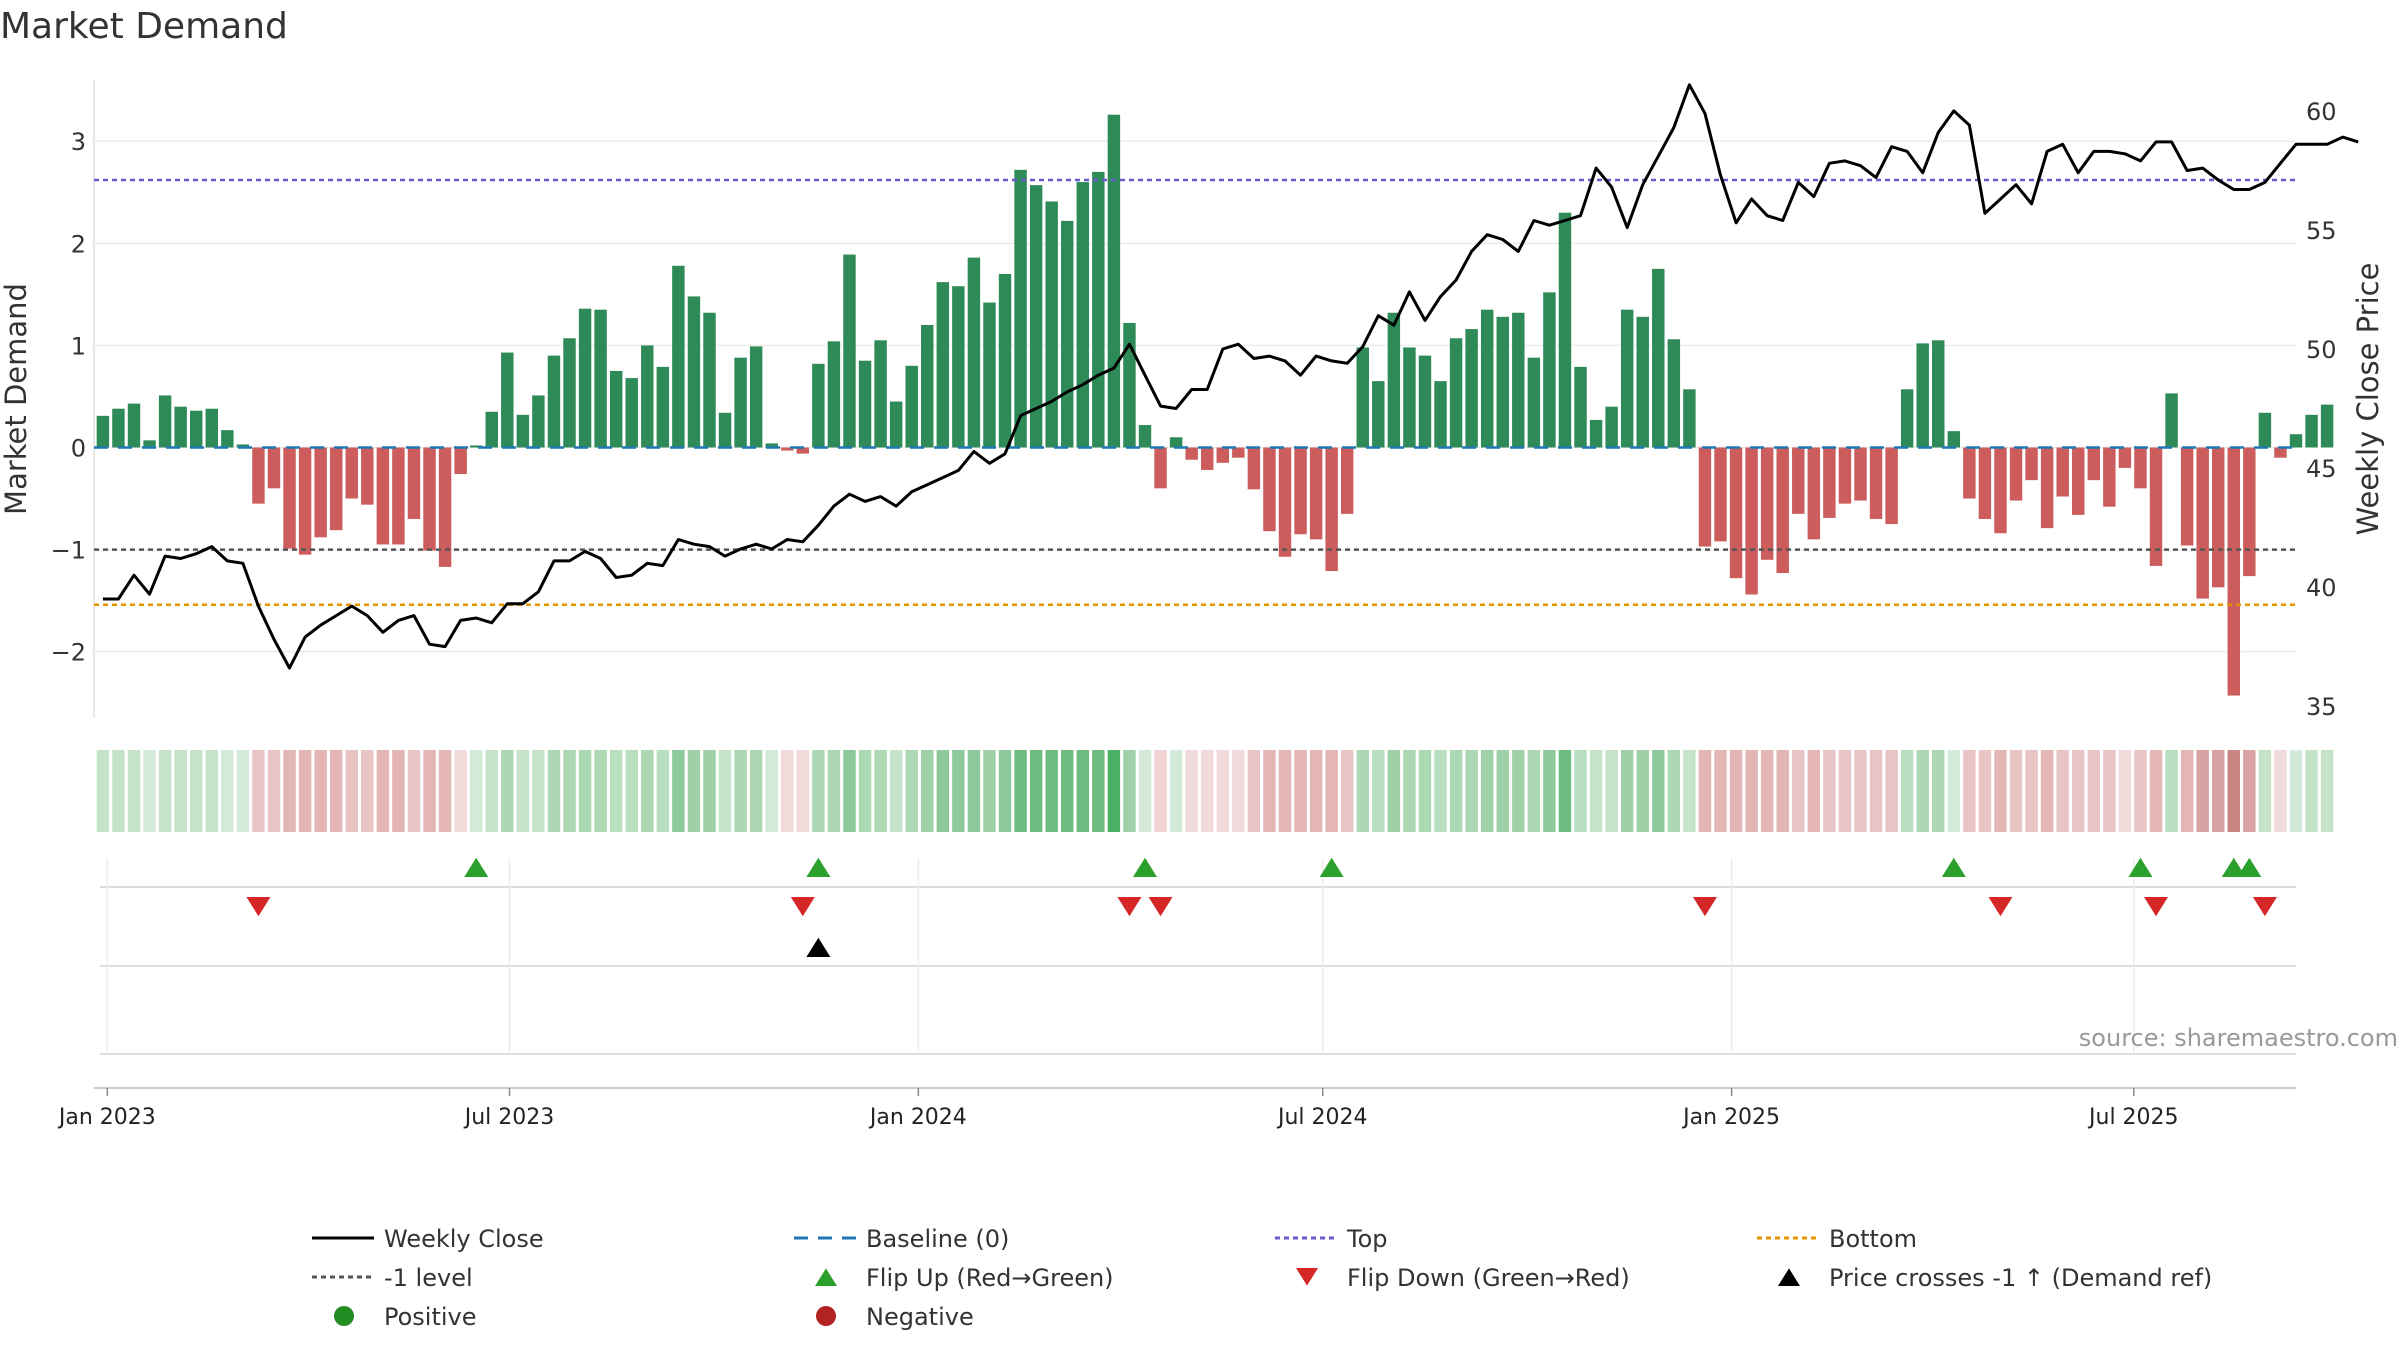 The image size is (2400, 1350). I want to click on legend-label: Bottom, so click(1873, 1239).